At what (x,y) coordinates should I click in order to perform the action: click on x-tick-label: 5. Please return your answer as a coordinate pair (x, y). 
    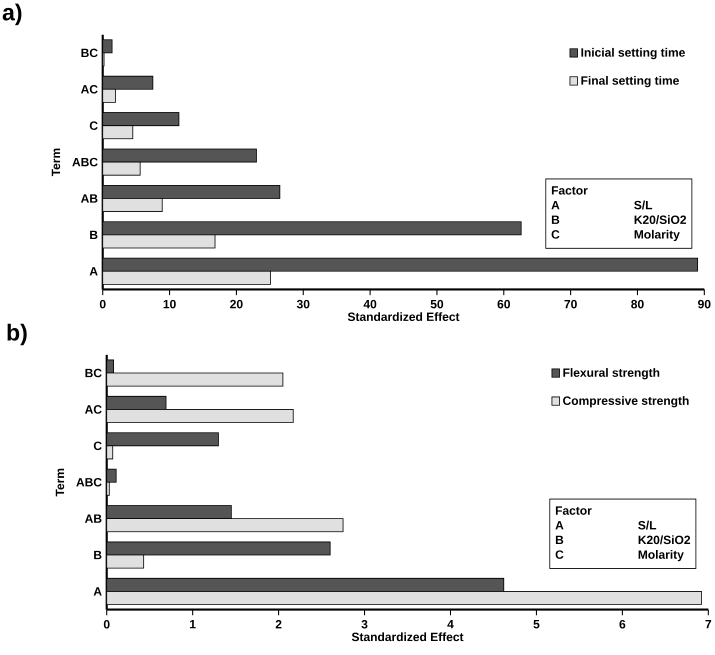
    Looking at the image, I should click on (536, 624).